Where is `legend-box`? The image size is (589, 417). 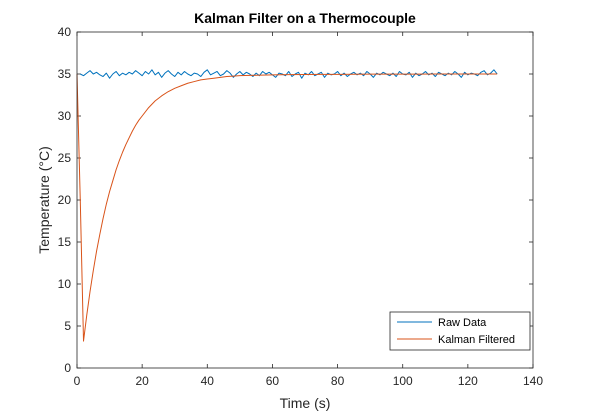
legend-box is located at coordinates (460, 331).